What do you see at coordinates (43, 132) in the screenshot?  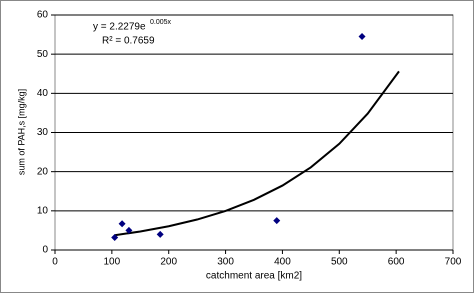 I see `y-tick-label: 30` at bounding box center [43, 132].